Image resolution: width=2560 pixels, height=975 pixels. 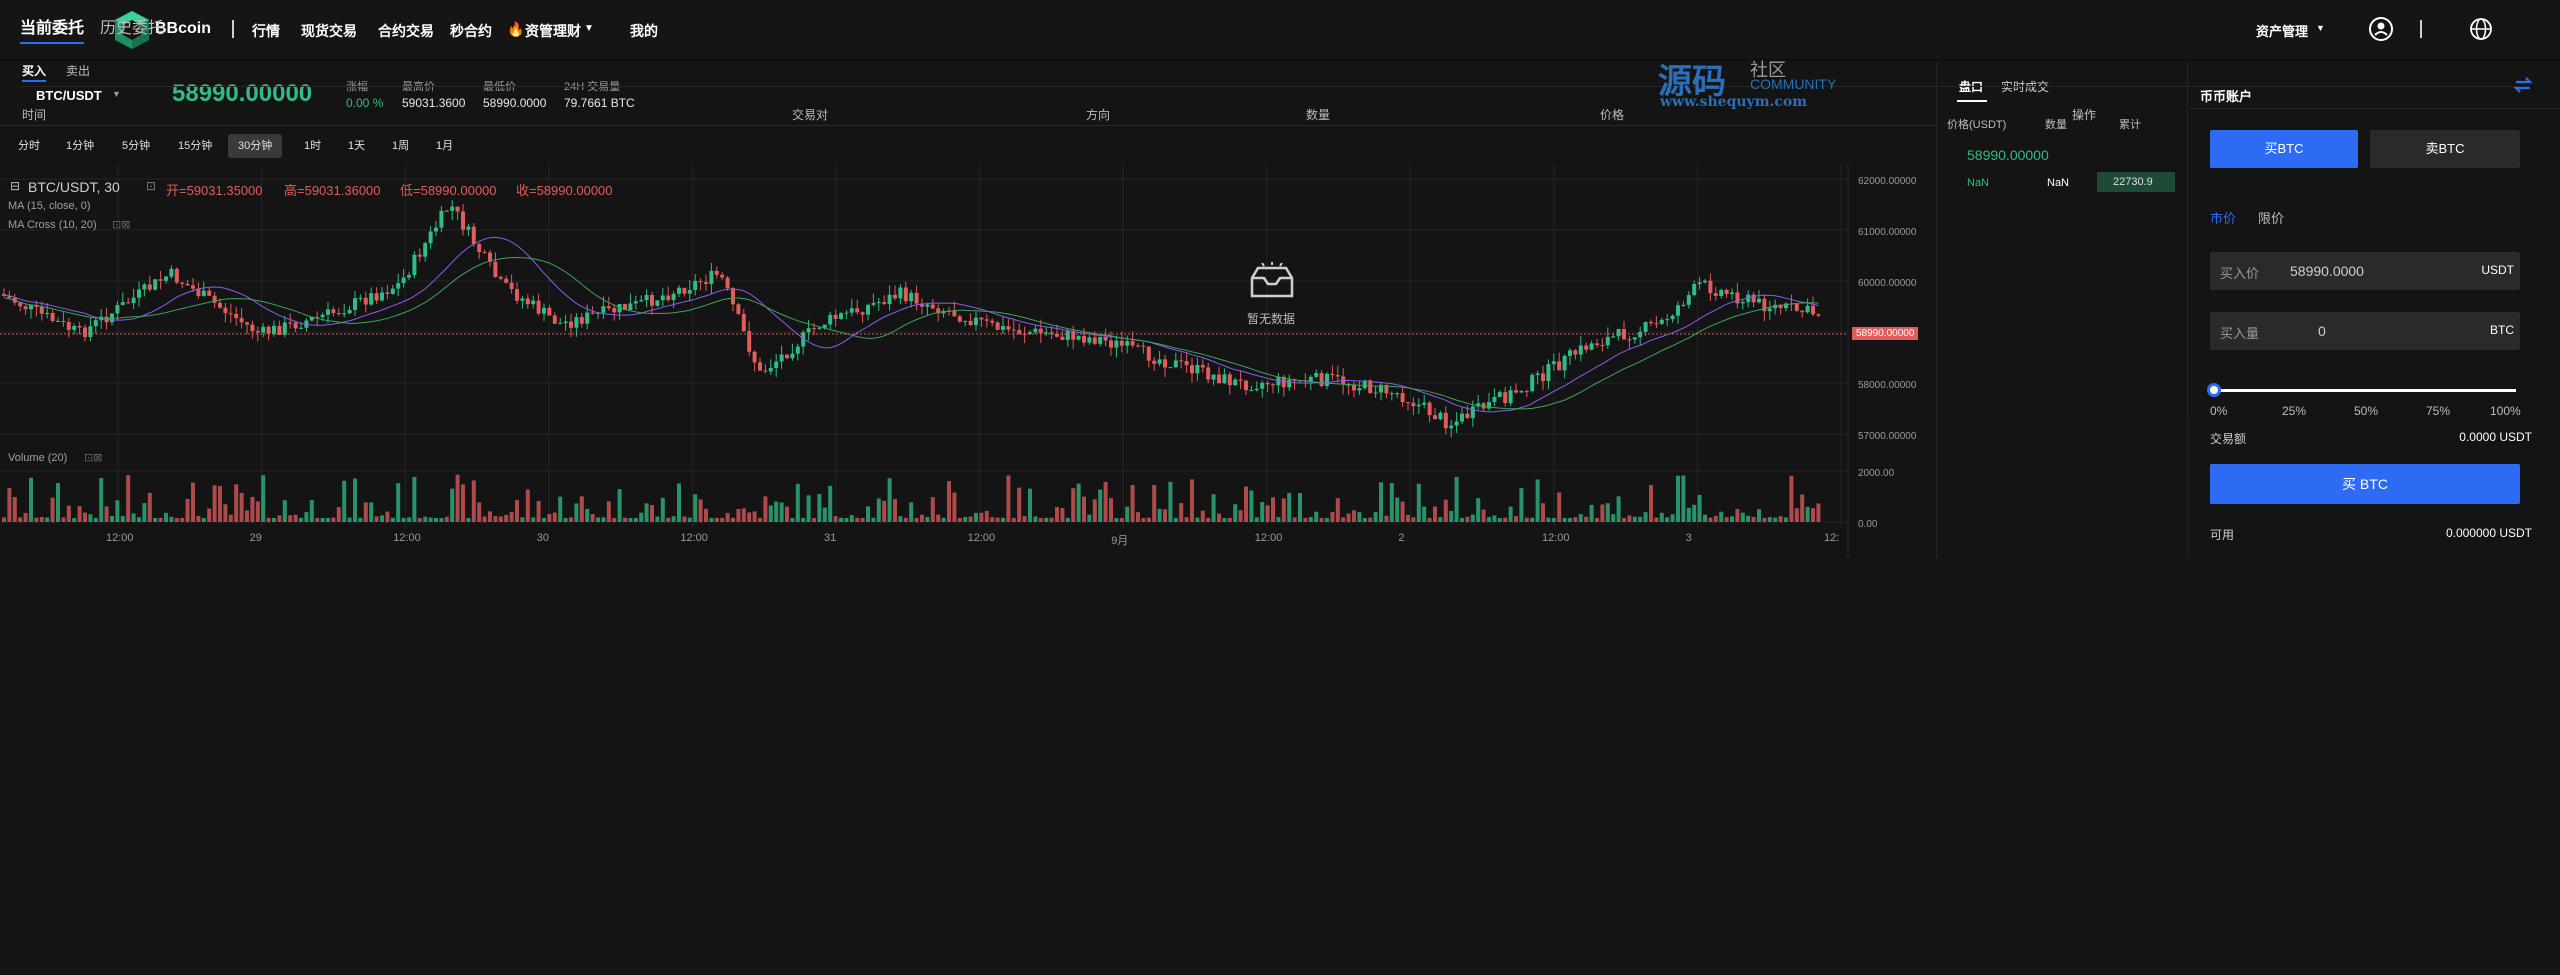 I want to click on interval-1h: 1时, so click(x=313, y=146).